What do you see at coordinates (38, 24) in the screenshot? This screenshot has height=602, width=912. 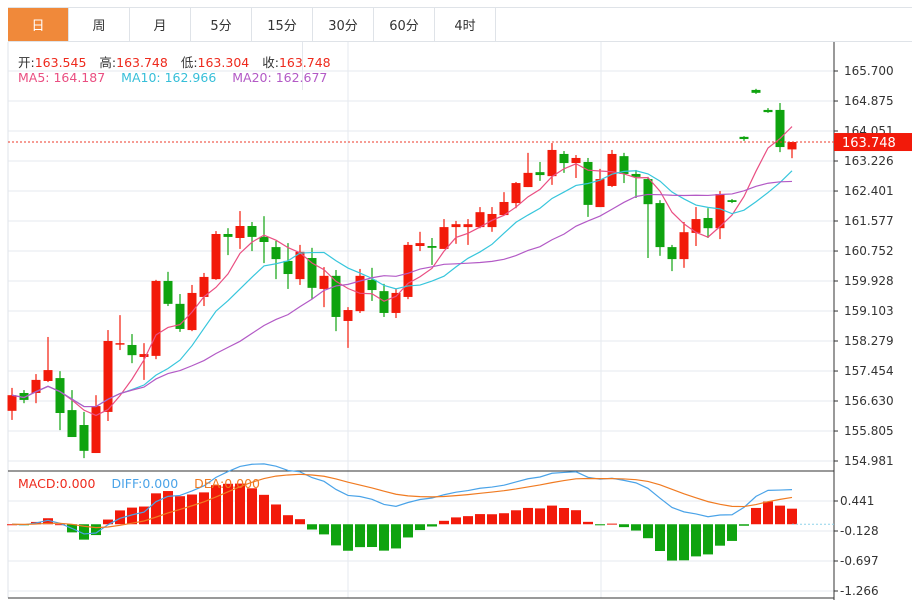 I see `tab-0: 日` at bounding box center [38, 24].